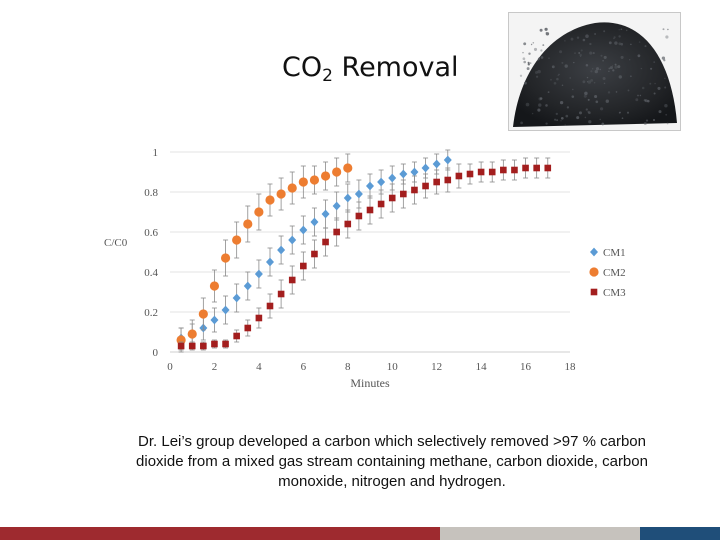  I want to click on legend-marker-cm2, so click(594, 272).